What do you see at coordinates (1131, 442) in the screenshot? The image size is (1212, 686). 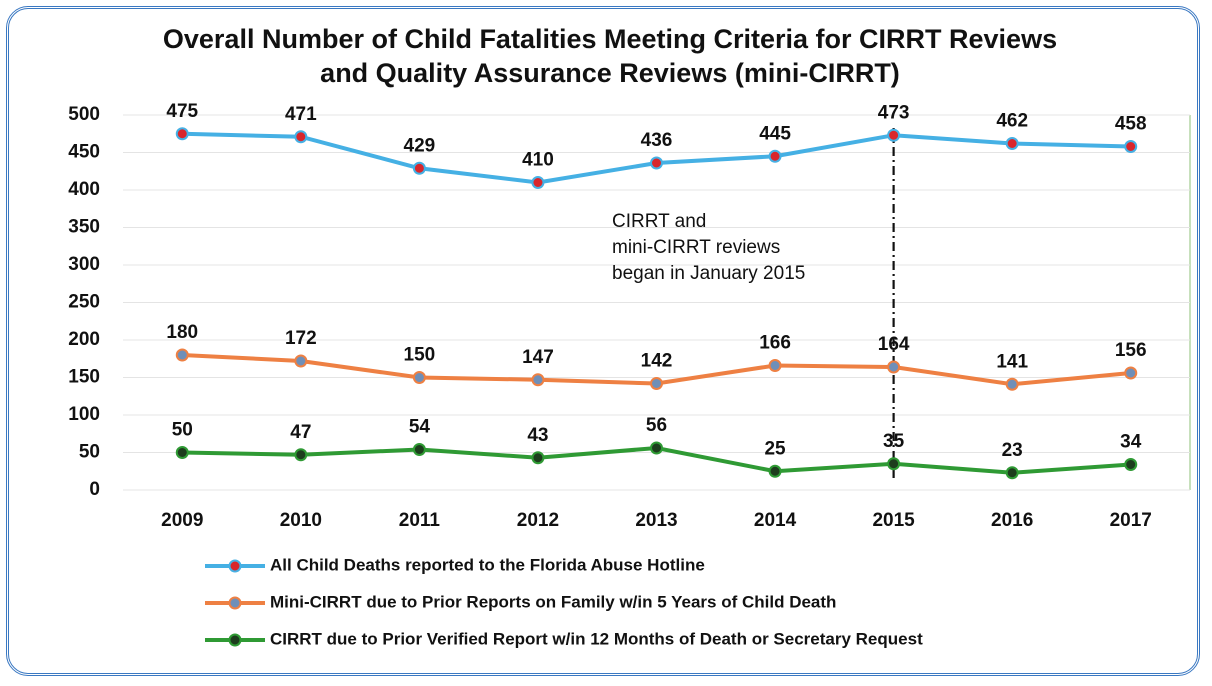 I see `data-label: 34` at bounding box center [1131, 442].